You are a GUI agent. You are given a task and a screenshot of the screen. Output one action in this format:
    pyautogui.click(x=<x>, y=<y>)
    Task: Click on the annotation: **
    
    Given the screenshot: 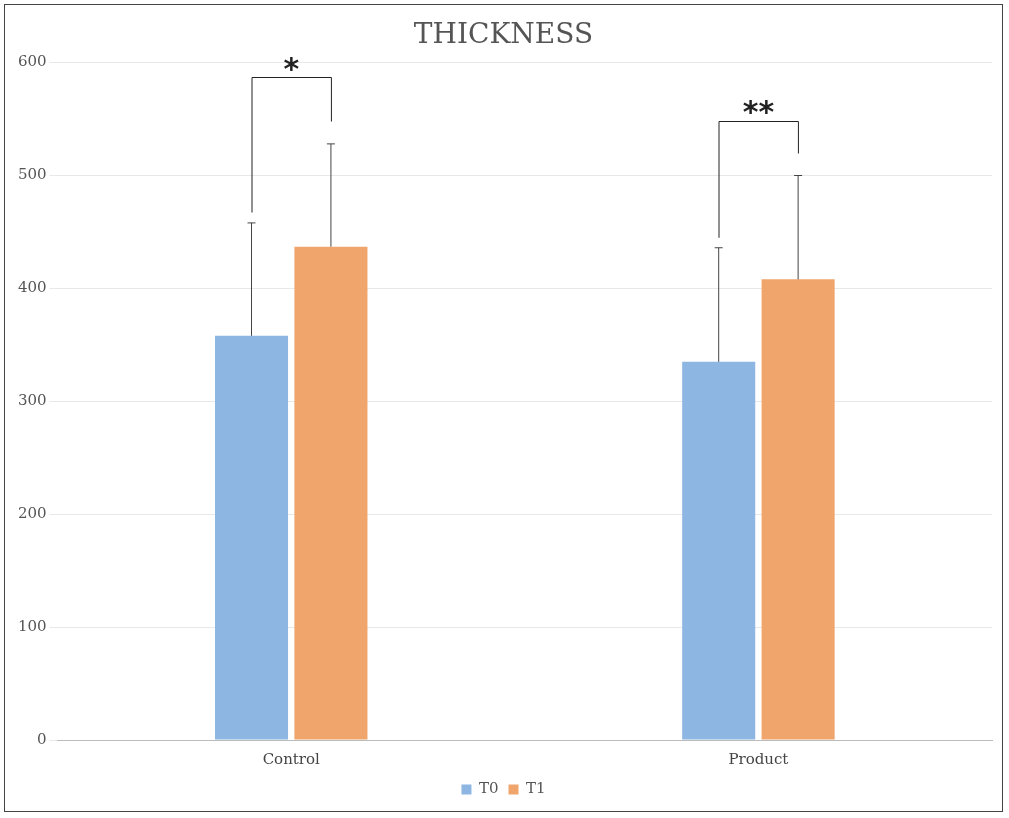 What is the action you would take?
    pyautogui.click(x=758, y=112)
    